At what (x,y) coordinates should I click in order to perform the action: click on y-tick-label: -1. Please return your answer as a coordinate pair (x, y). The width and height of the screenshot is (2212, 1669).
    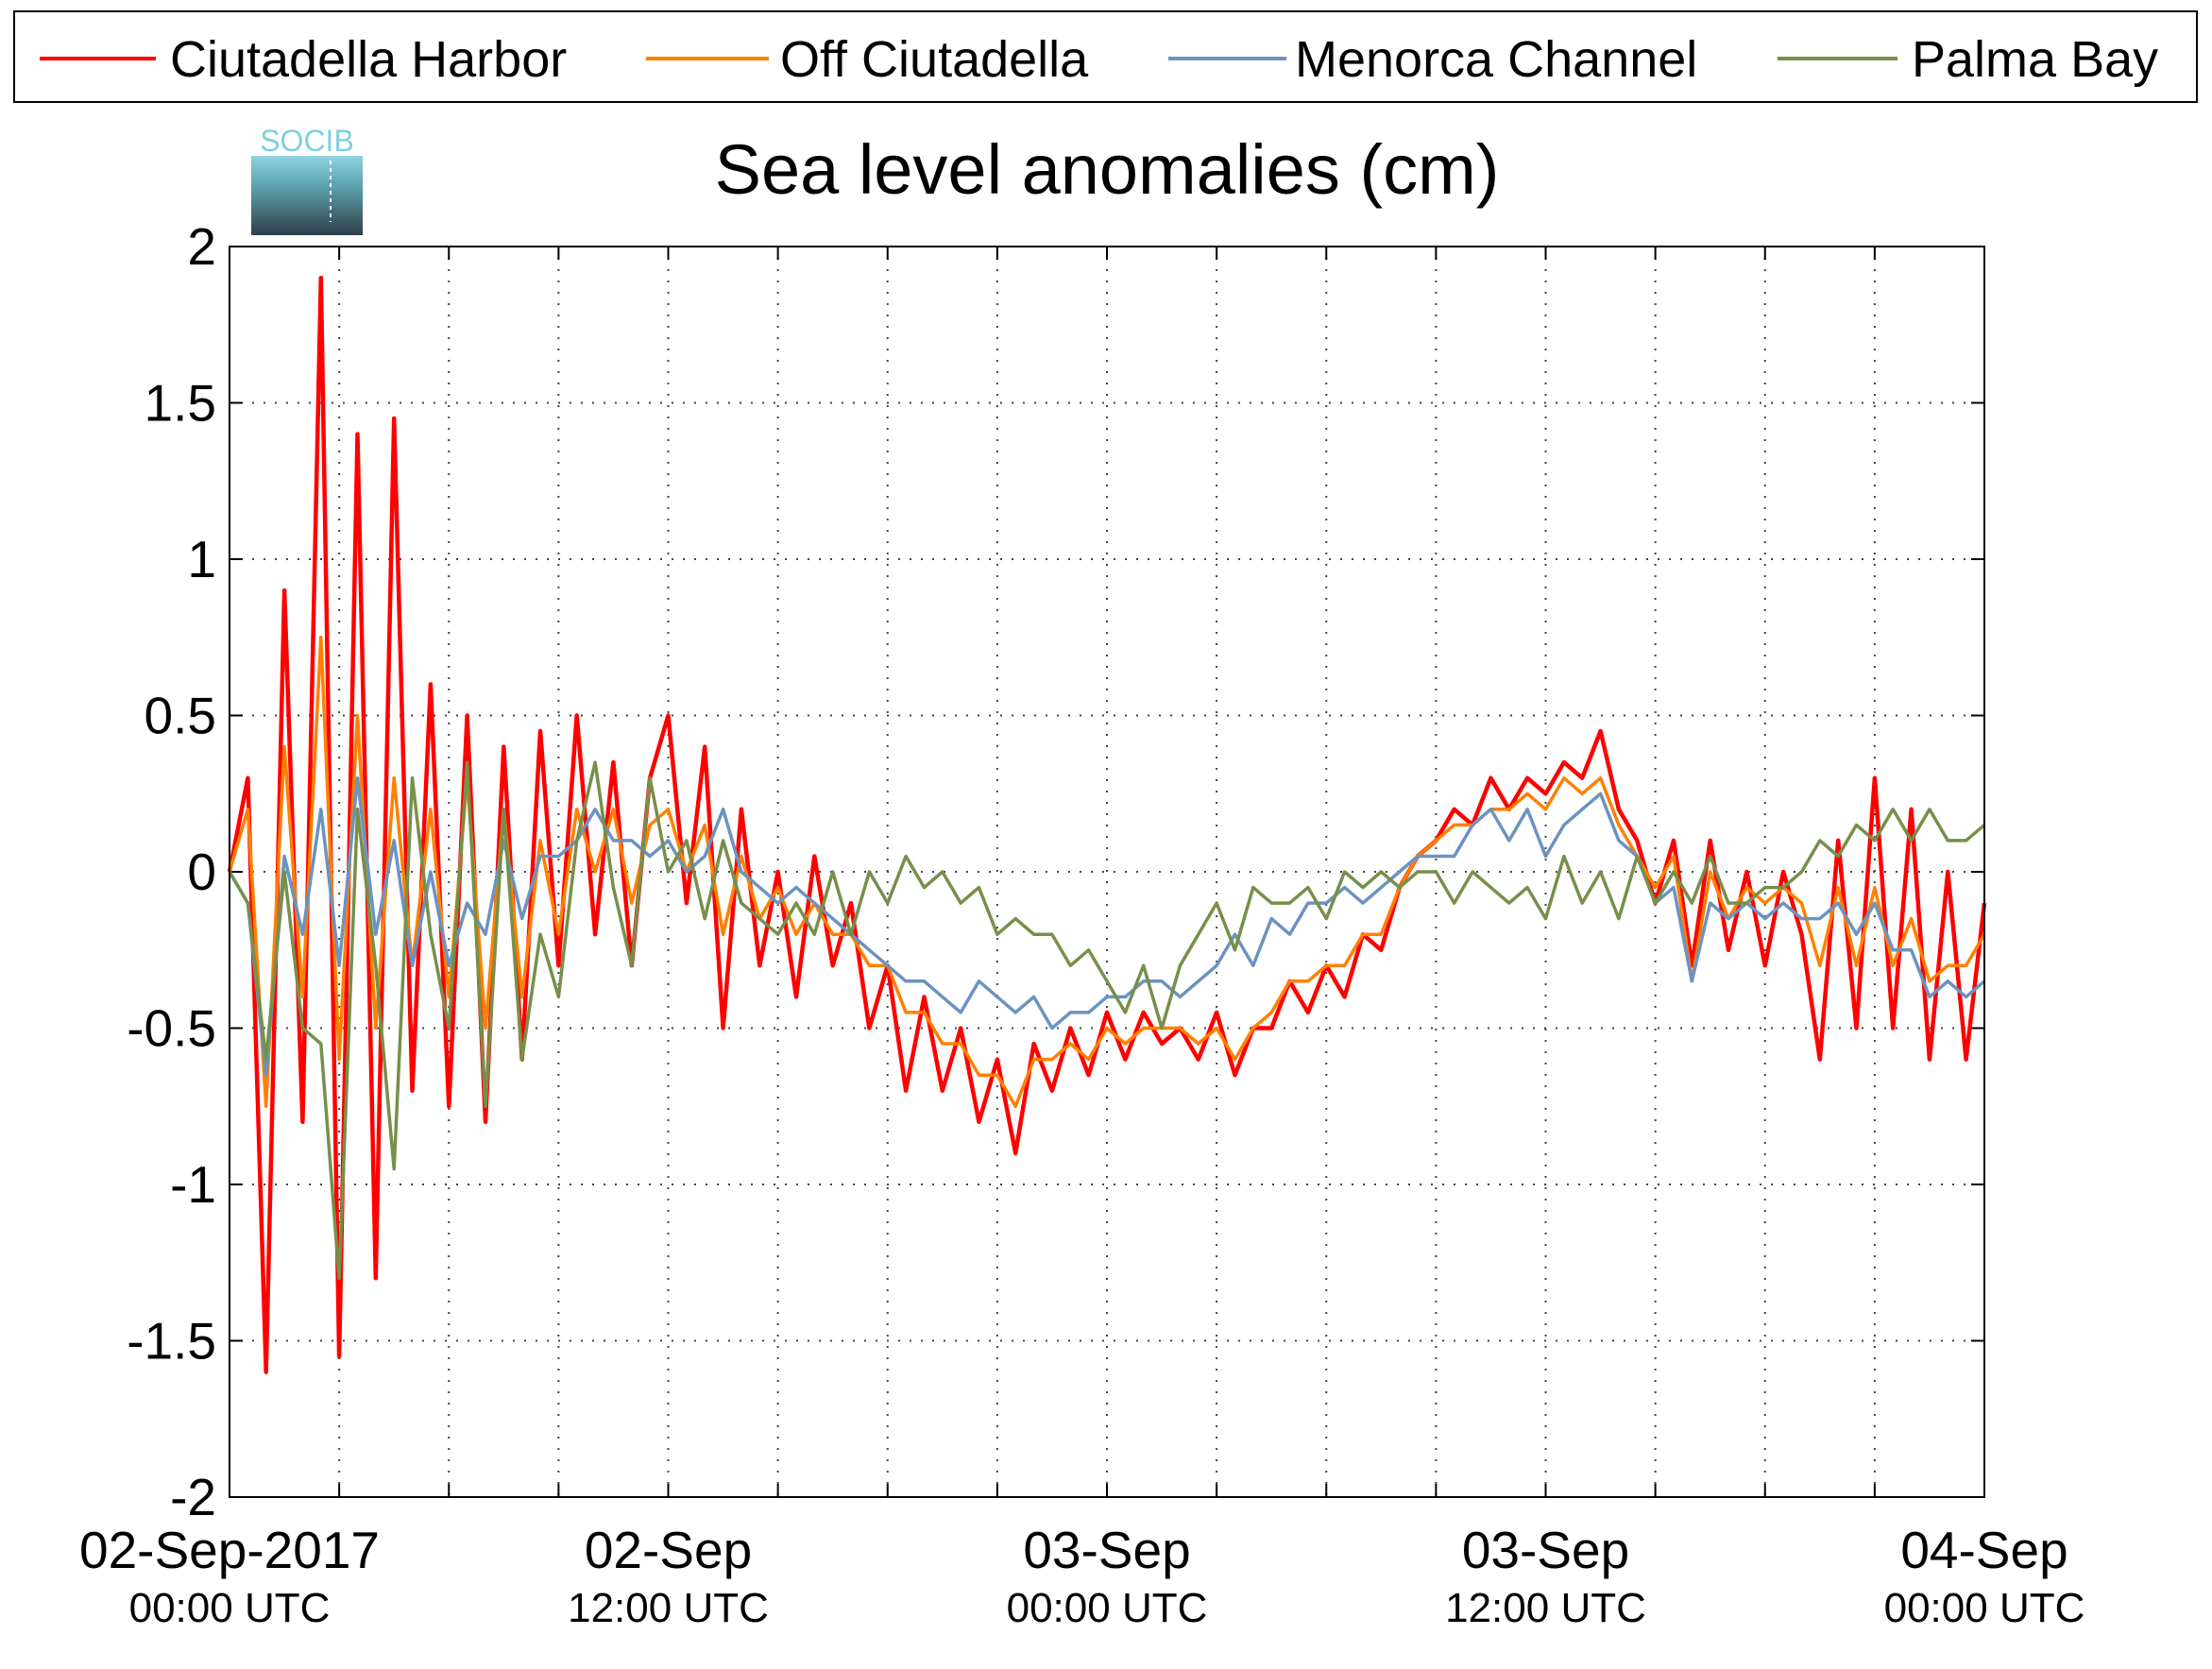
    Looking at the image, I should click on (193, 1184).